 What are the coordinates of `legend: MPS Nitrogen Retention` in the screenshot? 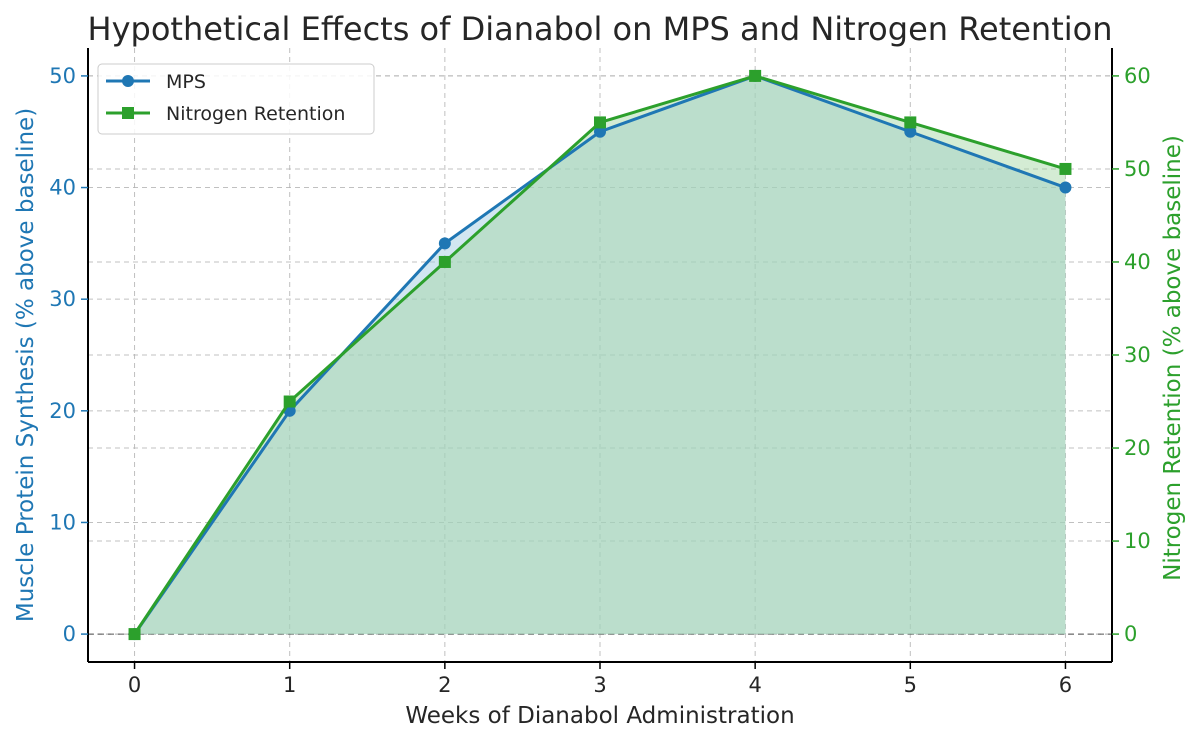 It's located at (236, 99).